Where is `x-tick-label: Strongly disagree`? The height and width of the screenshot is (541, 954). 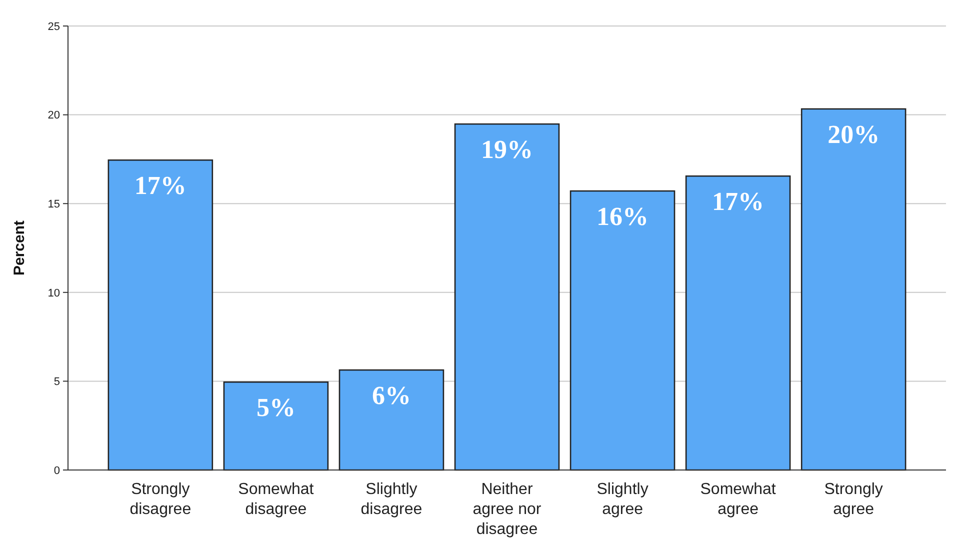 x-tick-label: Strongly disagree is located at coordinates (161, 499).